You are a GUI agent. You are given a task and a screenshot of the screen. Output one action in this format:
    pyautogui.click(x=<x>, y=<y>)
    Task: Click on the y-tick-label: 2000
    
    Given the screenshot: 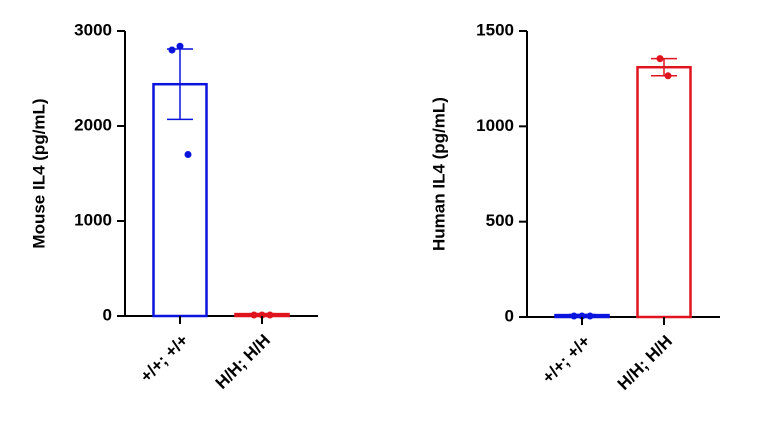 What is the action you would take?
    pyautogui.click(x=93, y=124)
    